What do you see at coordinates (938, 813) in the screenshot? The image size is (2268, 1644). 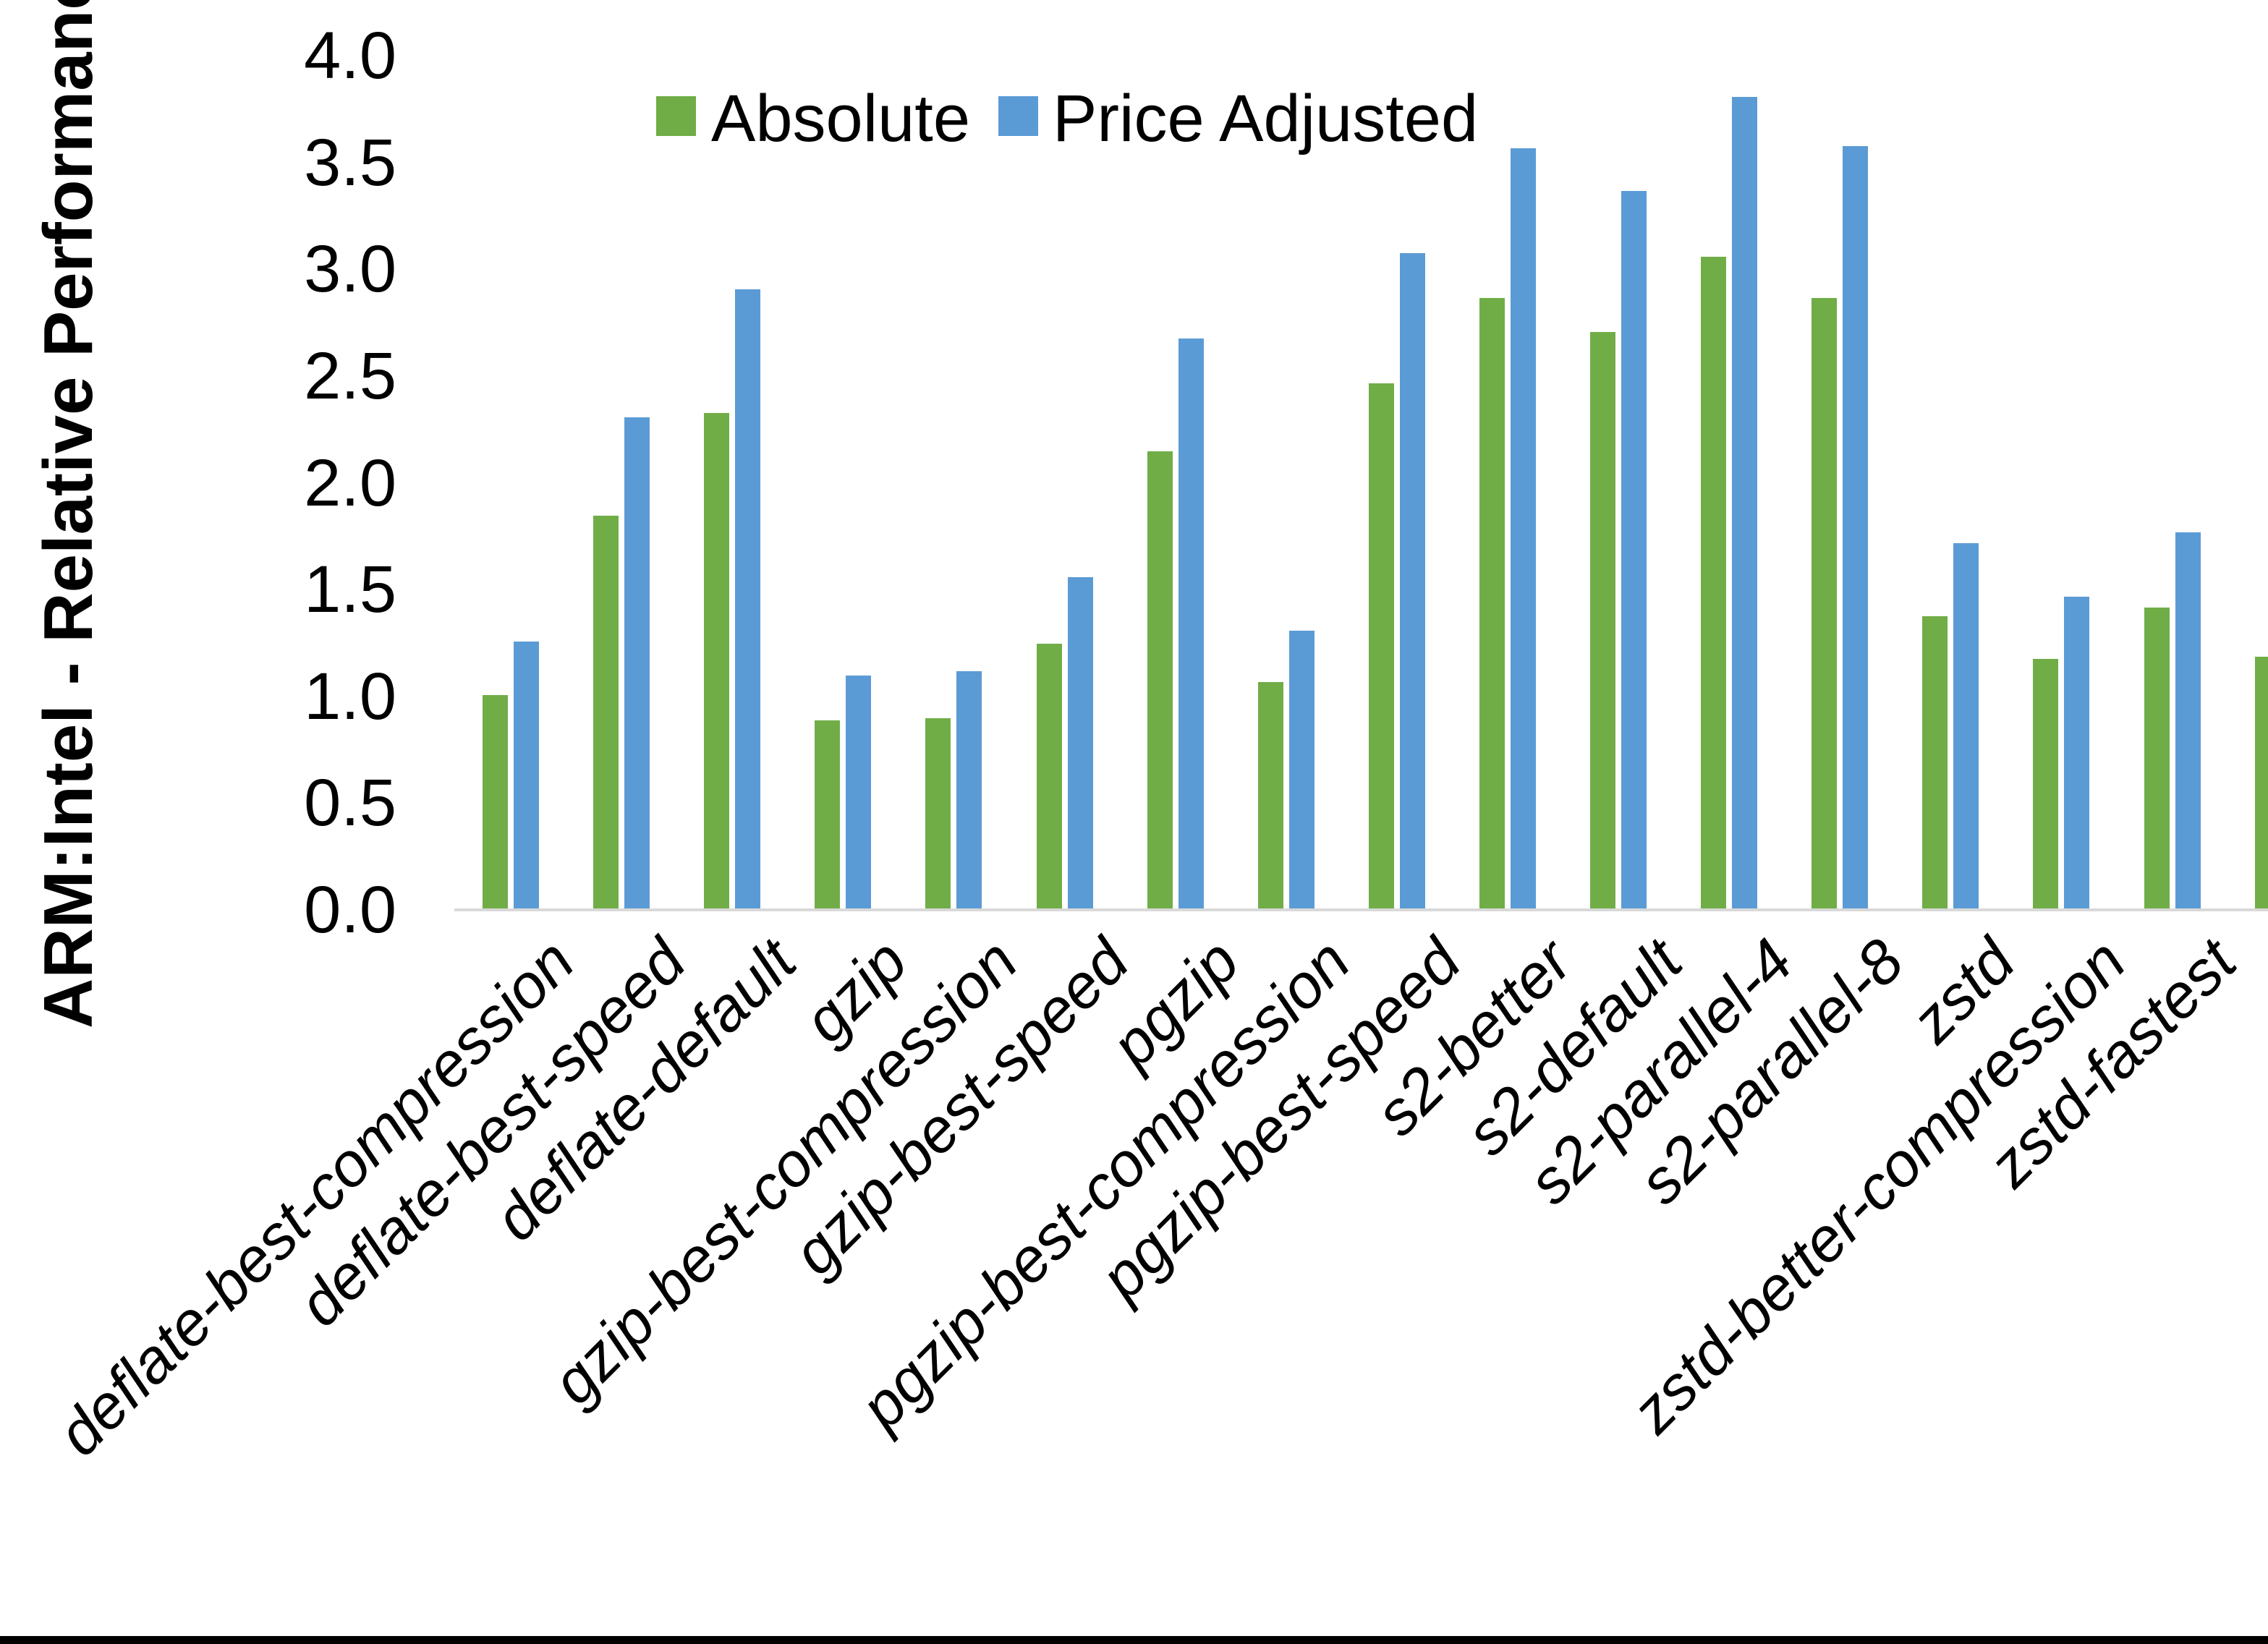 I see `bar-absolute-gzip-best-compression` at bounding box center [938, 813].